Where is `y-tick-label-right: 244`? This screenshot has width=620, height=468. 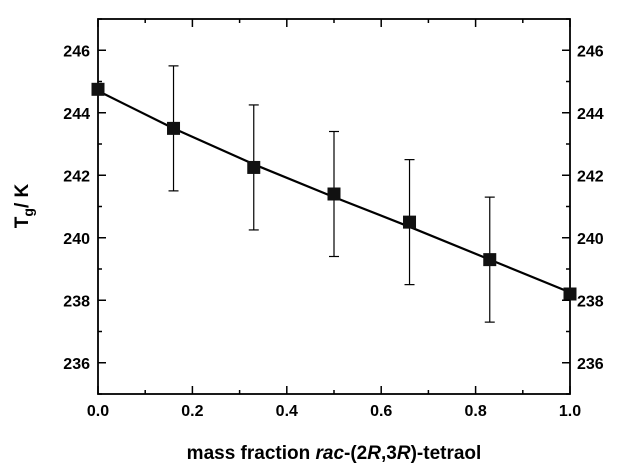 y-tick-label-right: 244 is located at coordinates (590, 114).